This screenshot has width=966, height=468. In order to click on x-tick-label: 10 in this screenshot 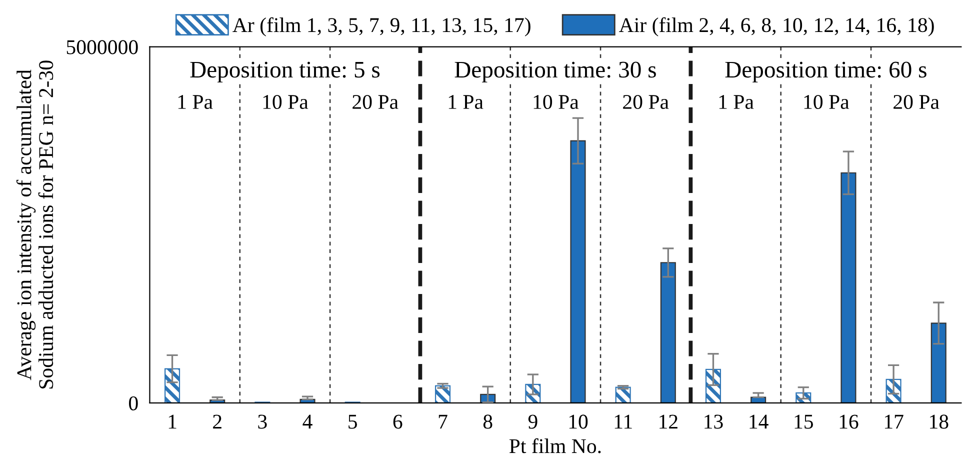, I will do `click(578, 421)`.